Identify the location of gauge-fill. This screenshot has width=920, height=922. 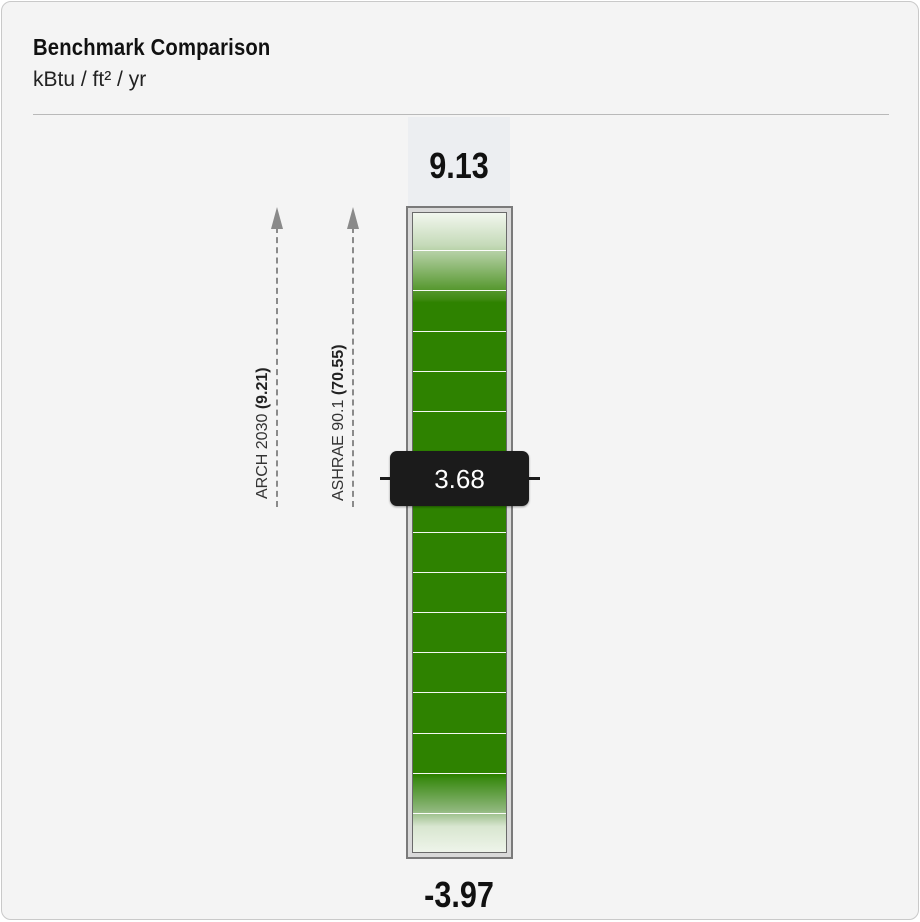
(459, 532).